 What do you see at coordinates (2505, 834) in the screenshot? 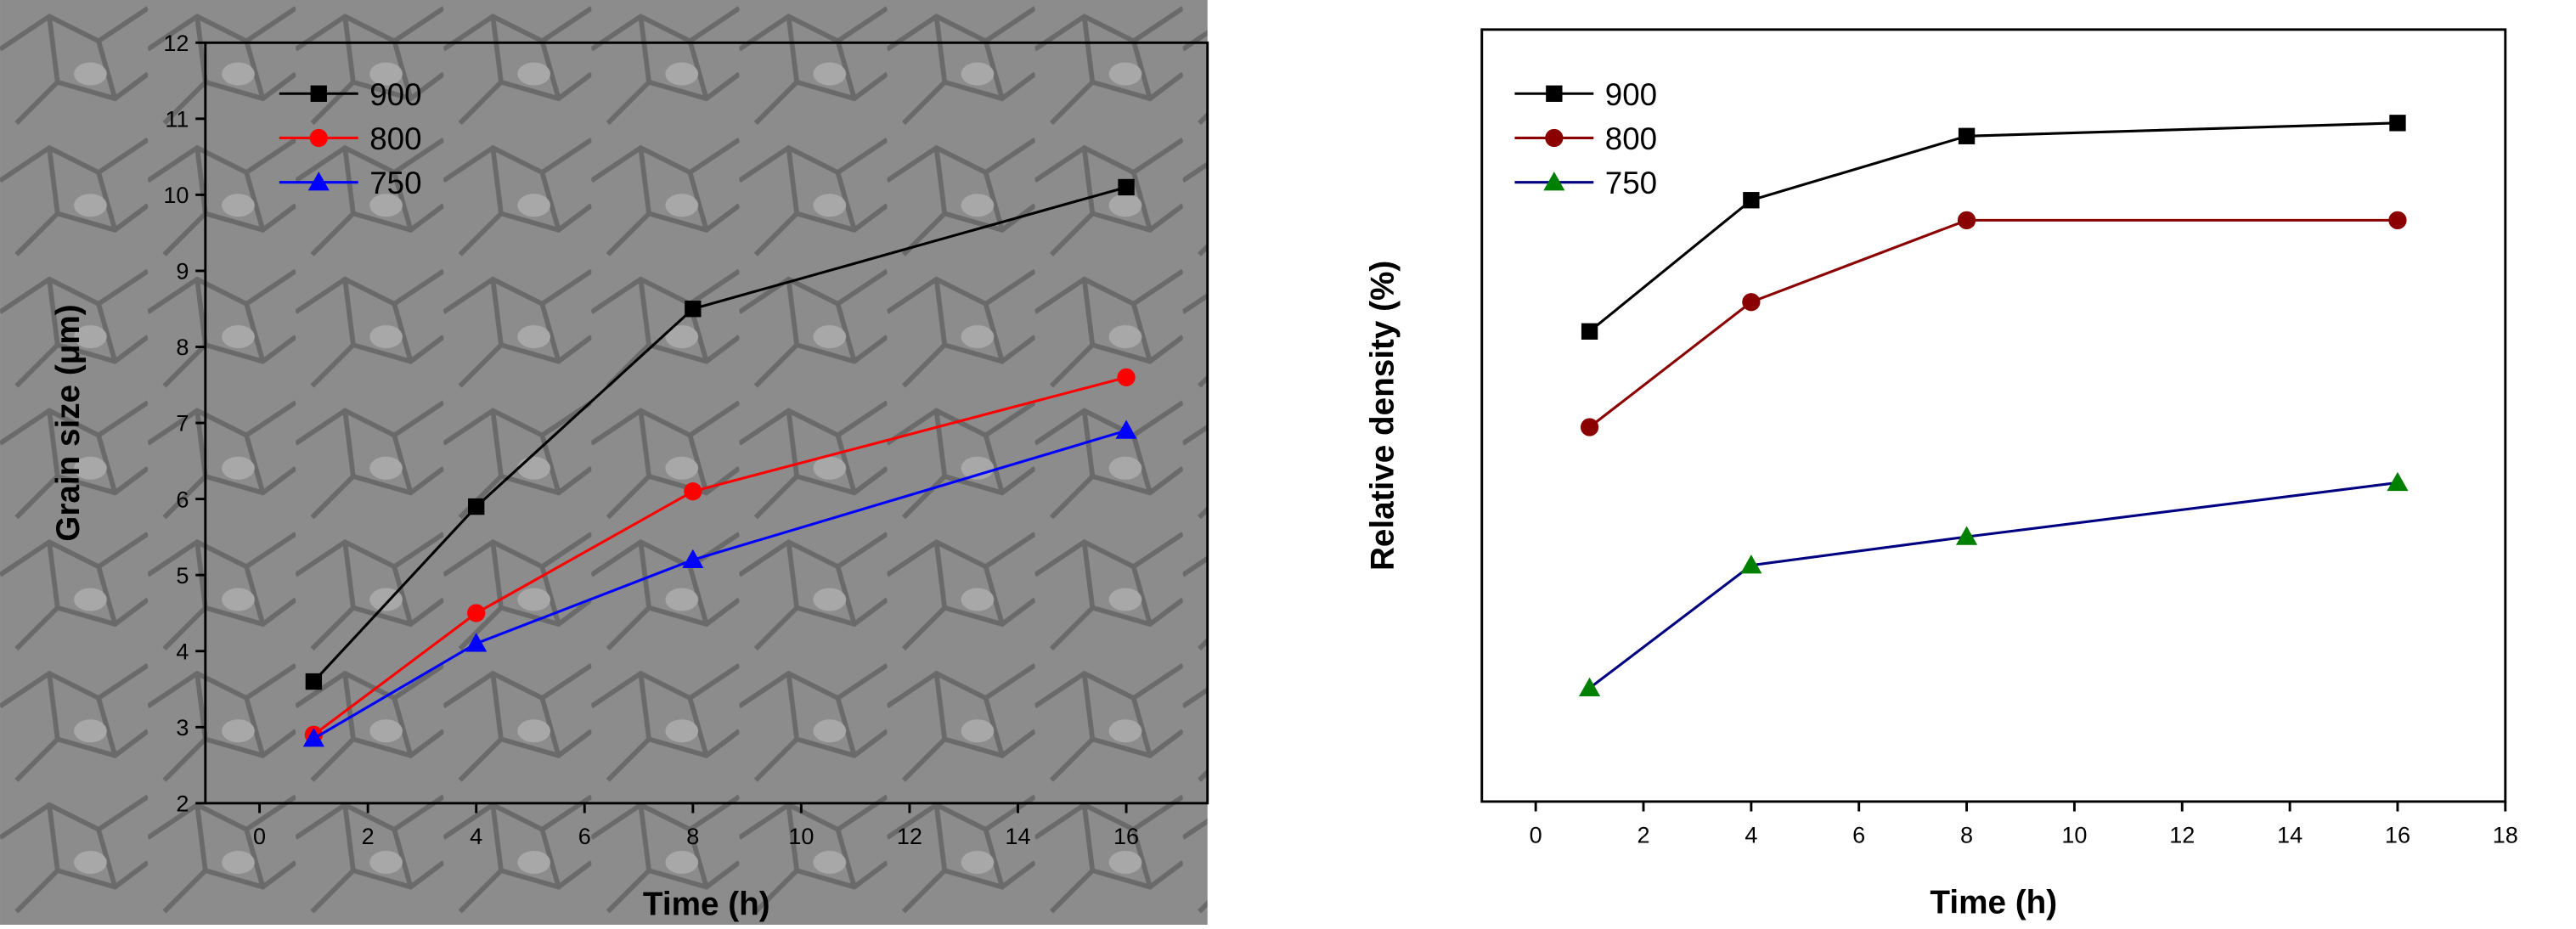
I see `x-tick-label: 18` at bounding box center [2505, 834].